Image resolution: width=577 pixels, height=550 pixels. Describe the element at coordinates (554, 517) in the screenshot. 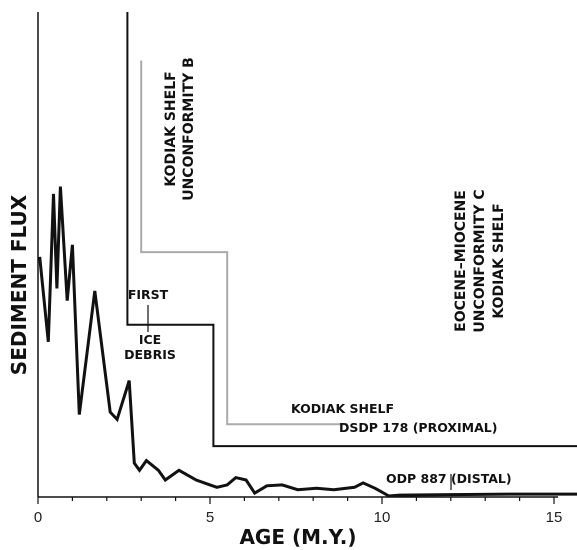

I see `x-tick-label: 15` at that location.